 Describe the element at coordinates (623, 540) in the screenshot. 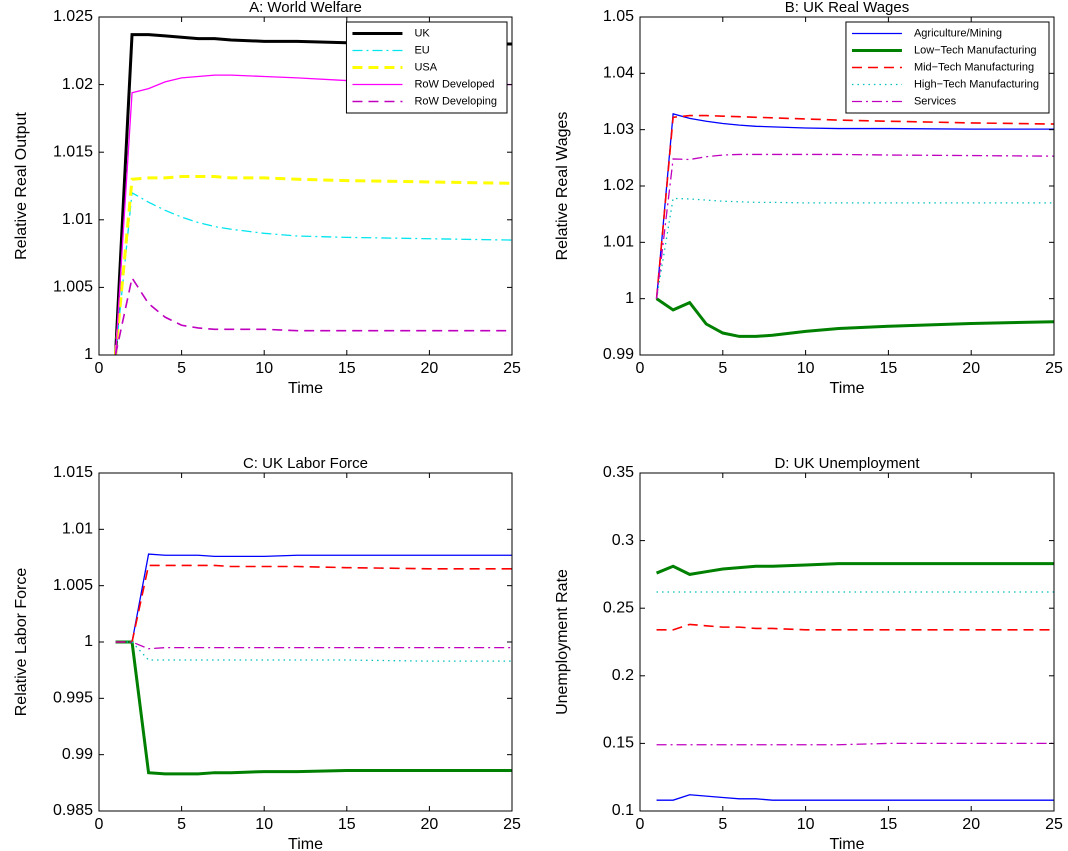

I see `y-tick-label: 0.3` at that location.